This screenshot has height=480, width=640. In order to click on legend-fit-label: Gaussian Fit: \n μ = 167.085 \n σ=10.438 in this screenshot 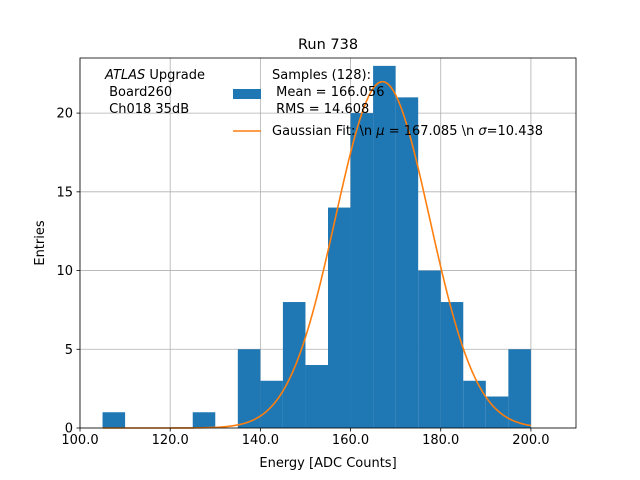, I will do `click(407, 131)`.